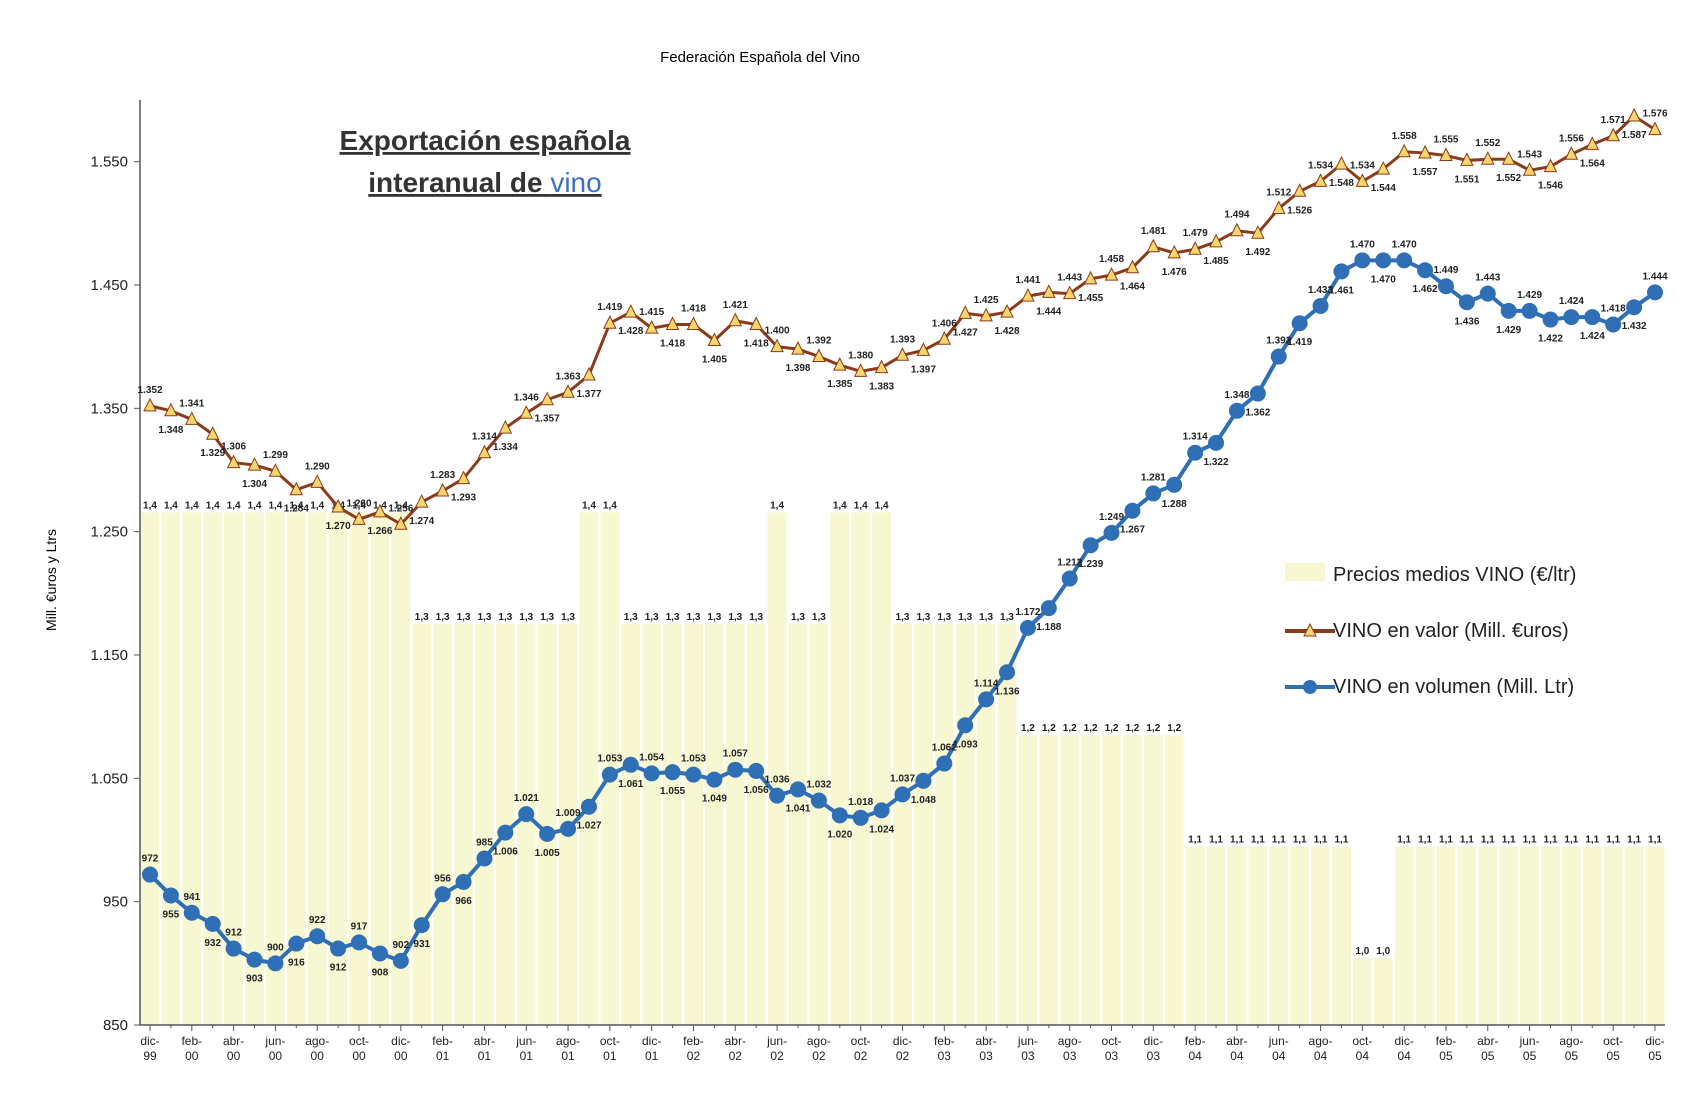 Image resolution: width=1686 pixels, height=1117 pixels. I want to click on x-tick-label: abr-05, so click(1487, 1048).